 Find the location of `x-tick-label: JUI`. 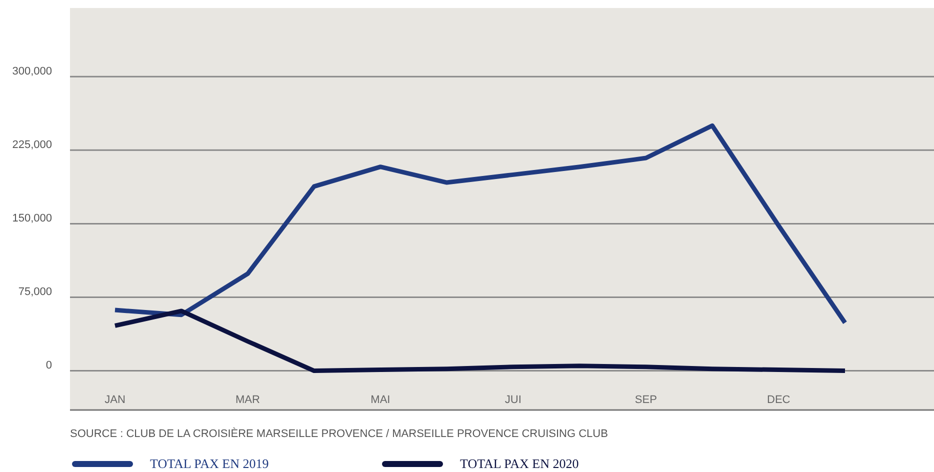

x-tick-label: JUI is located at coordinates (513, 400).